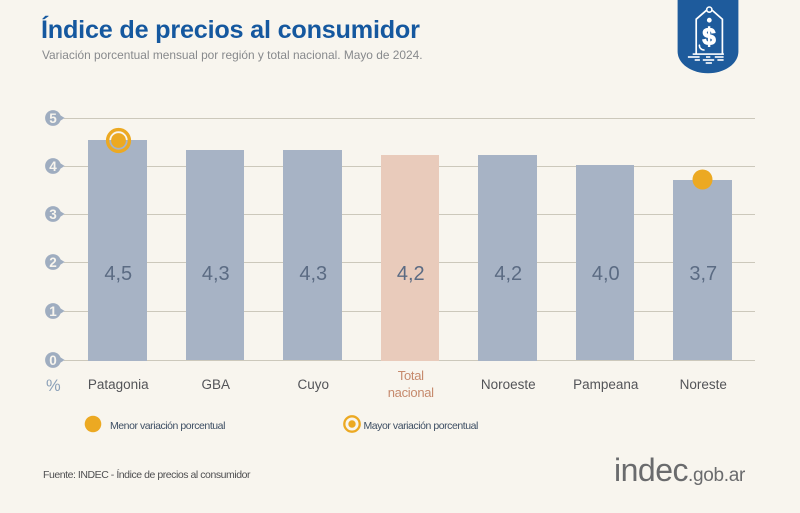 Image resolution: width=800 pixels, height=513 pixels. Describe the element at coordinates (53, 166) in the screenshot. I see `svg-text: 4` at that location.